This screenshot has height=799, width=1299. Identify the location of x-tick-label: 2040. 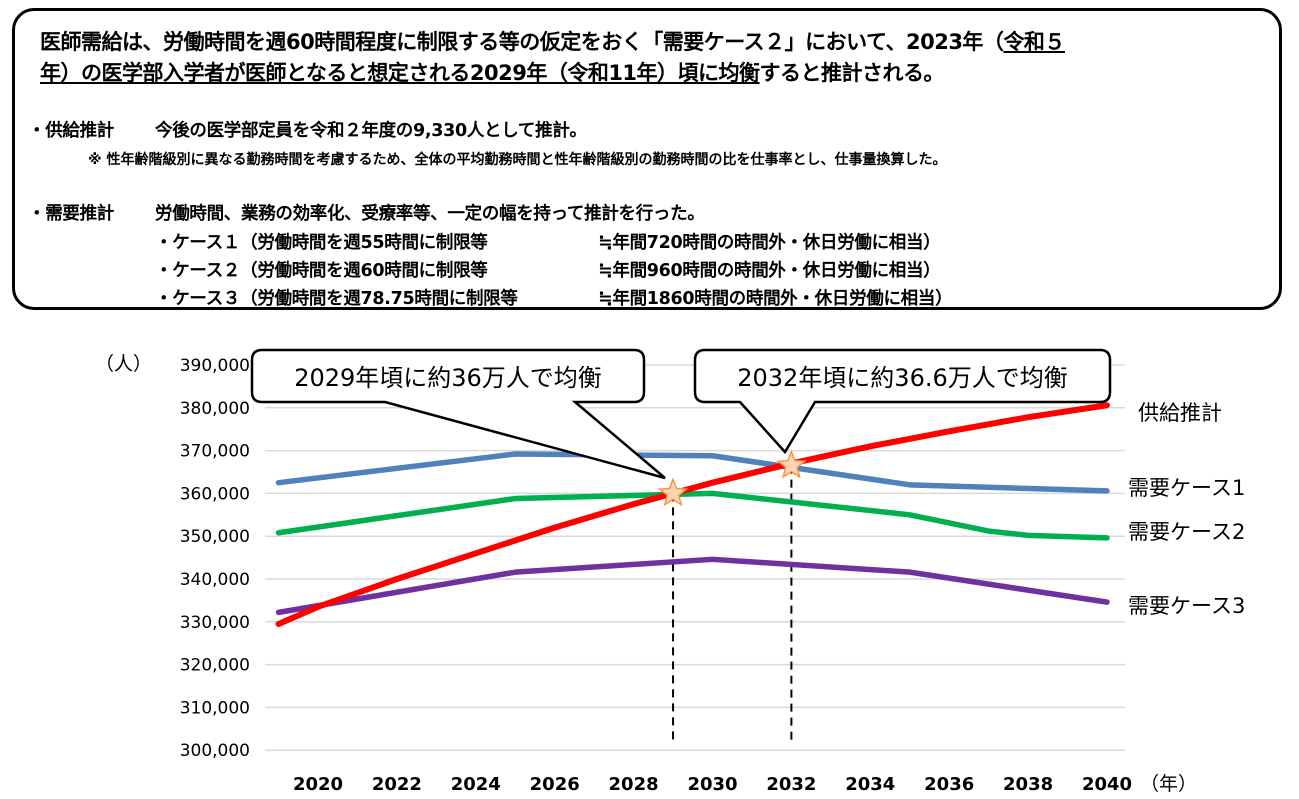
(1107, 784).